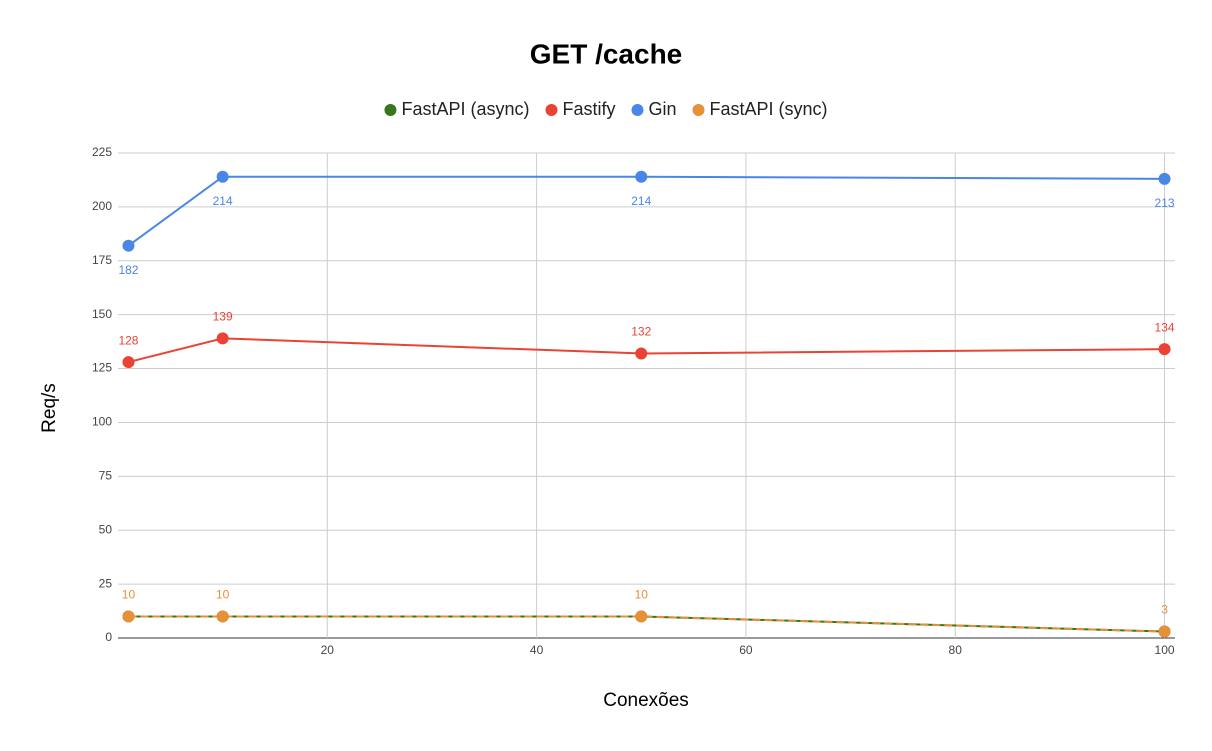  Describe the element at coordinates (537, 650) in the screenshot. I see `x-tick-label: 40` at that location.